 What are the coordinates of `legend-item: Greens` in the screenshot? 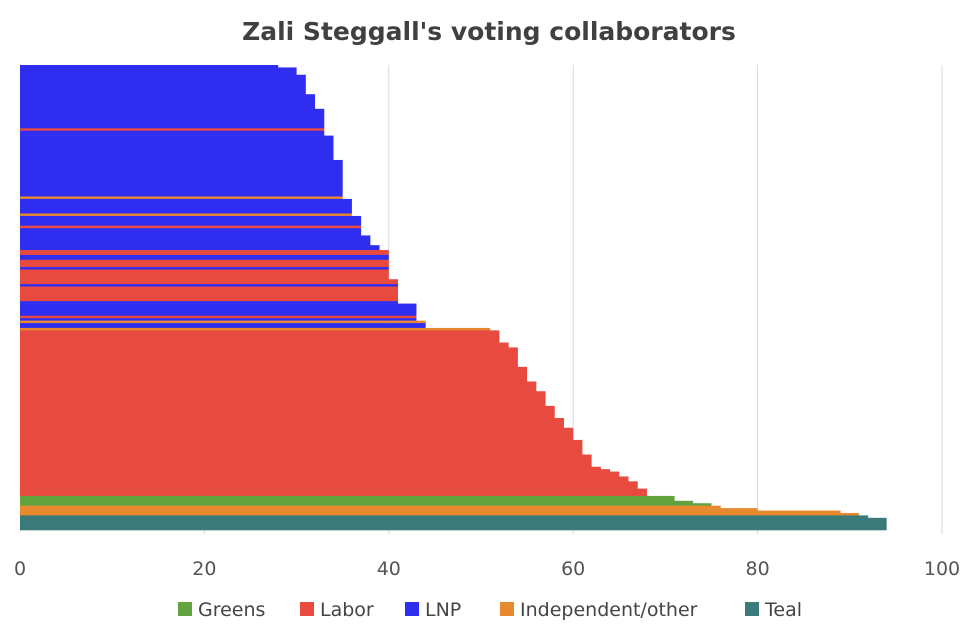 It's located at (221, 610).